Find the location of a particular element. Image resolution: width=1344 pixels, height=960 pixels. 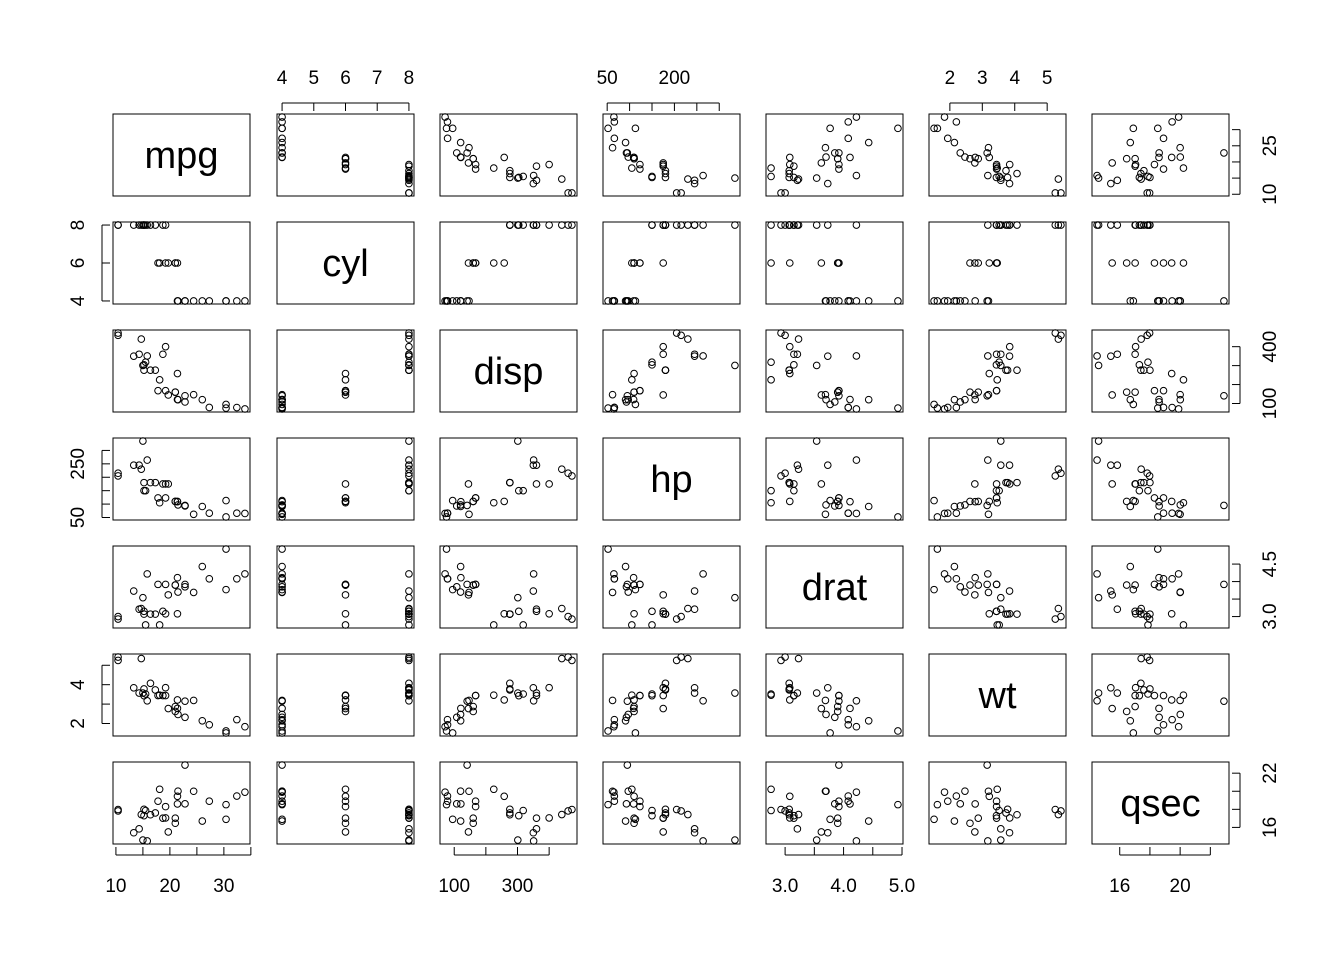

panel-hp-vs-drat is located at coordinates (834, 479).